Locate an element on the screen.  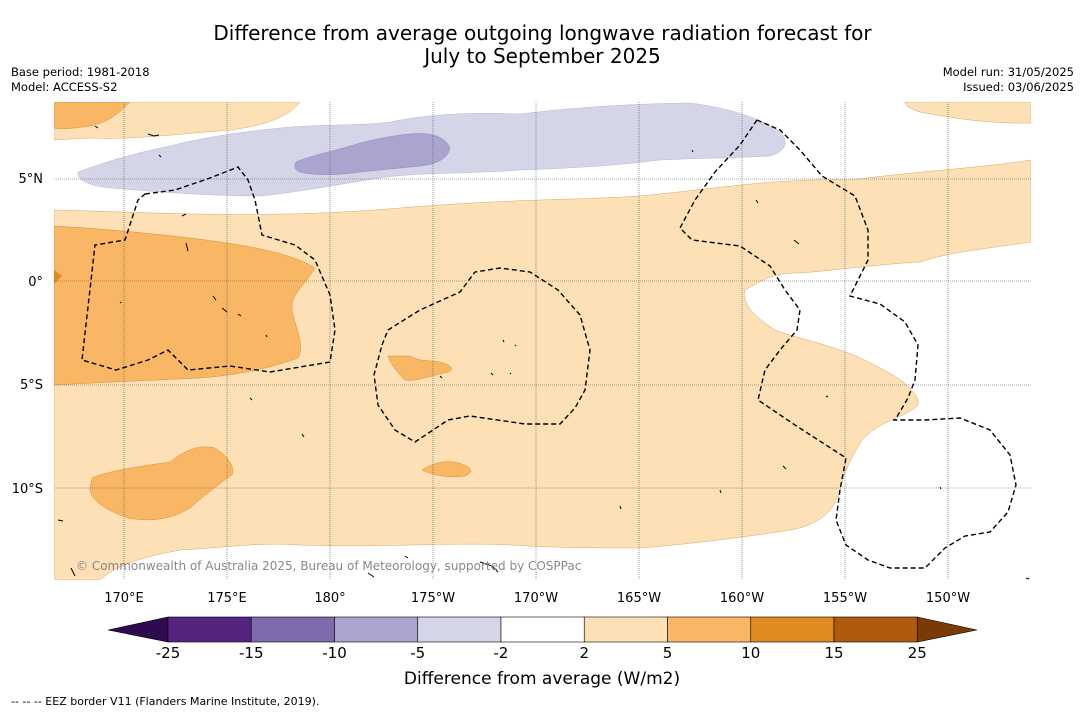
colorbar-tick: -15 is located at coordinates (251, 653).